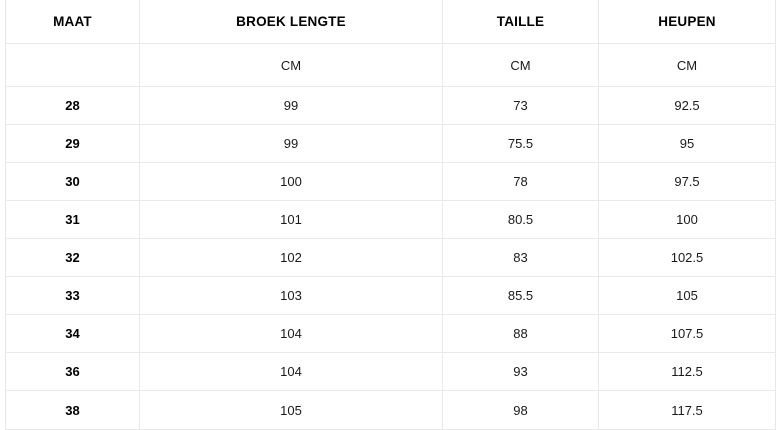 This screenshot has width=780, height=430. I want to click on cell-heupen: 105, so click(687, 295).